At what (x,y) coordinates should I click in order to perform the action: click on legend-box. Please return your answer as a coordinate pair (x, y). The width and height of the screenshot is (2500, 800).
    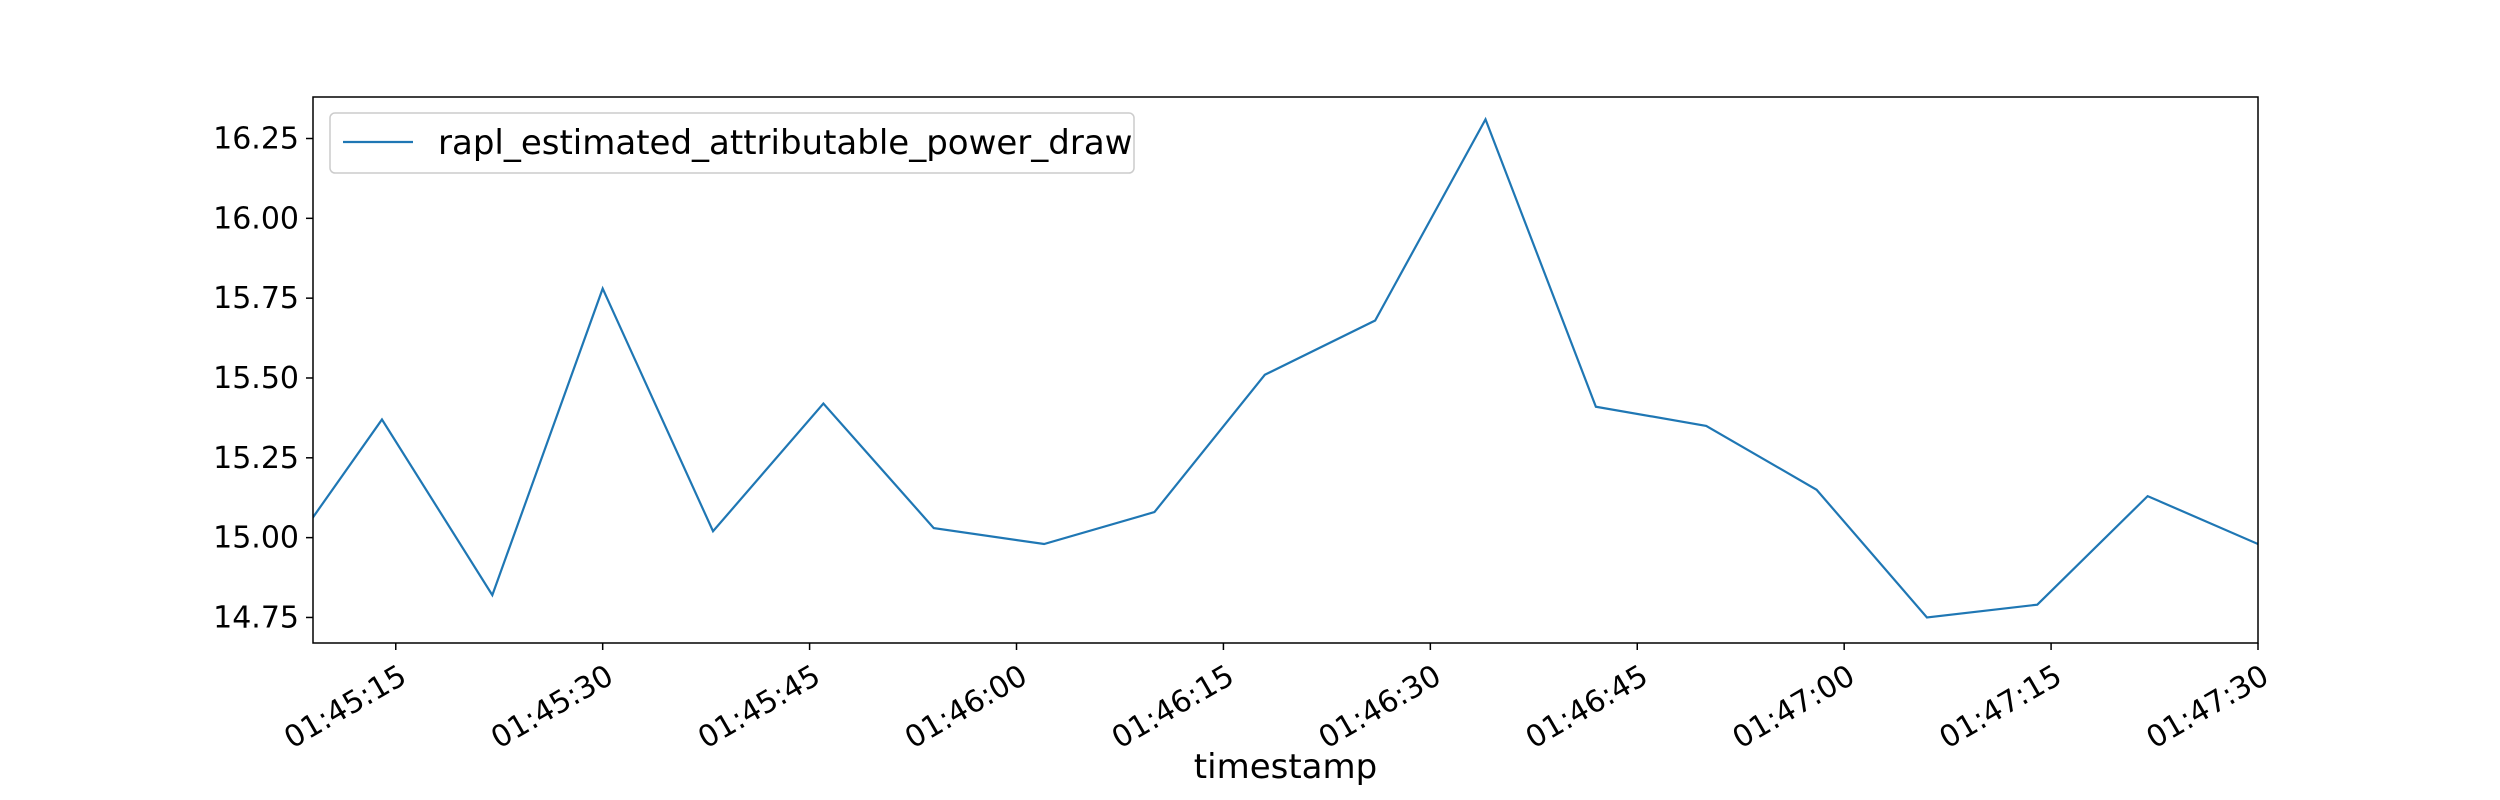
    Looking at the image, I should click on (732, 143).